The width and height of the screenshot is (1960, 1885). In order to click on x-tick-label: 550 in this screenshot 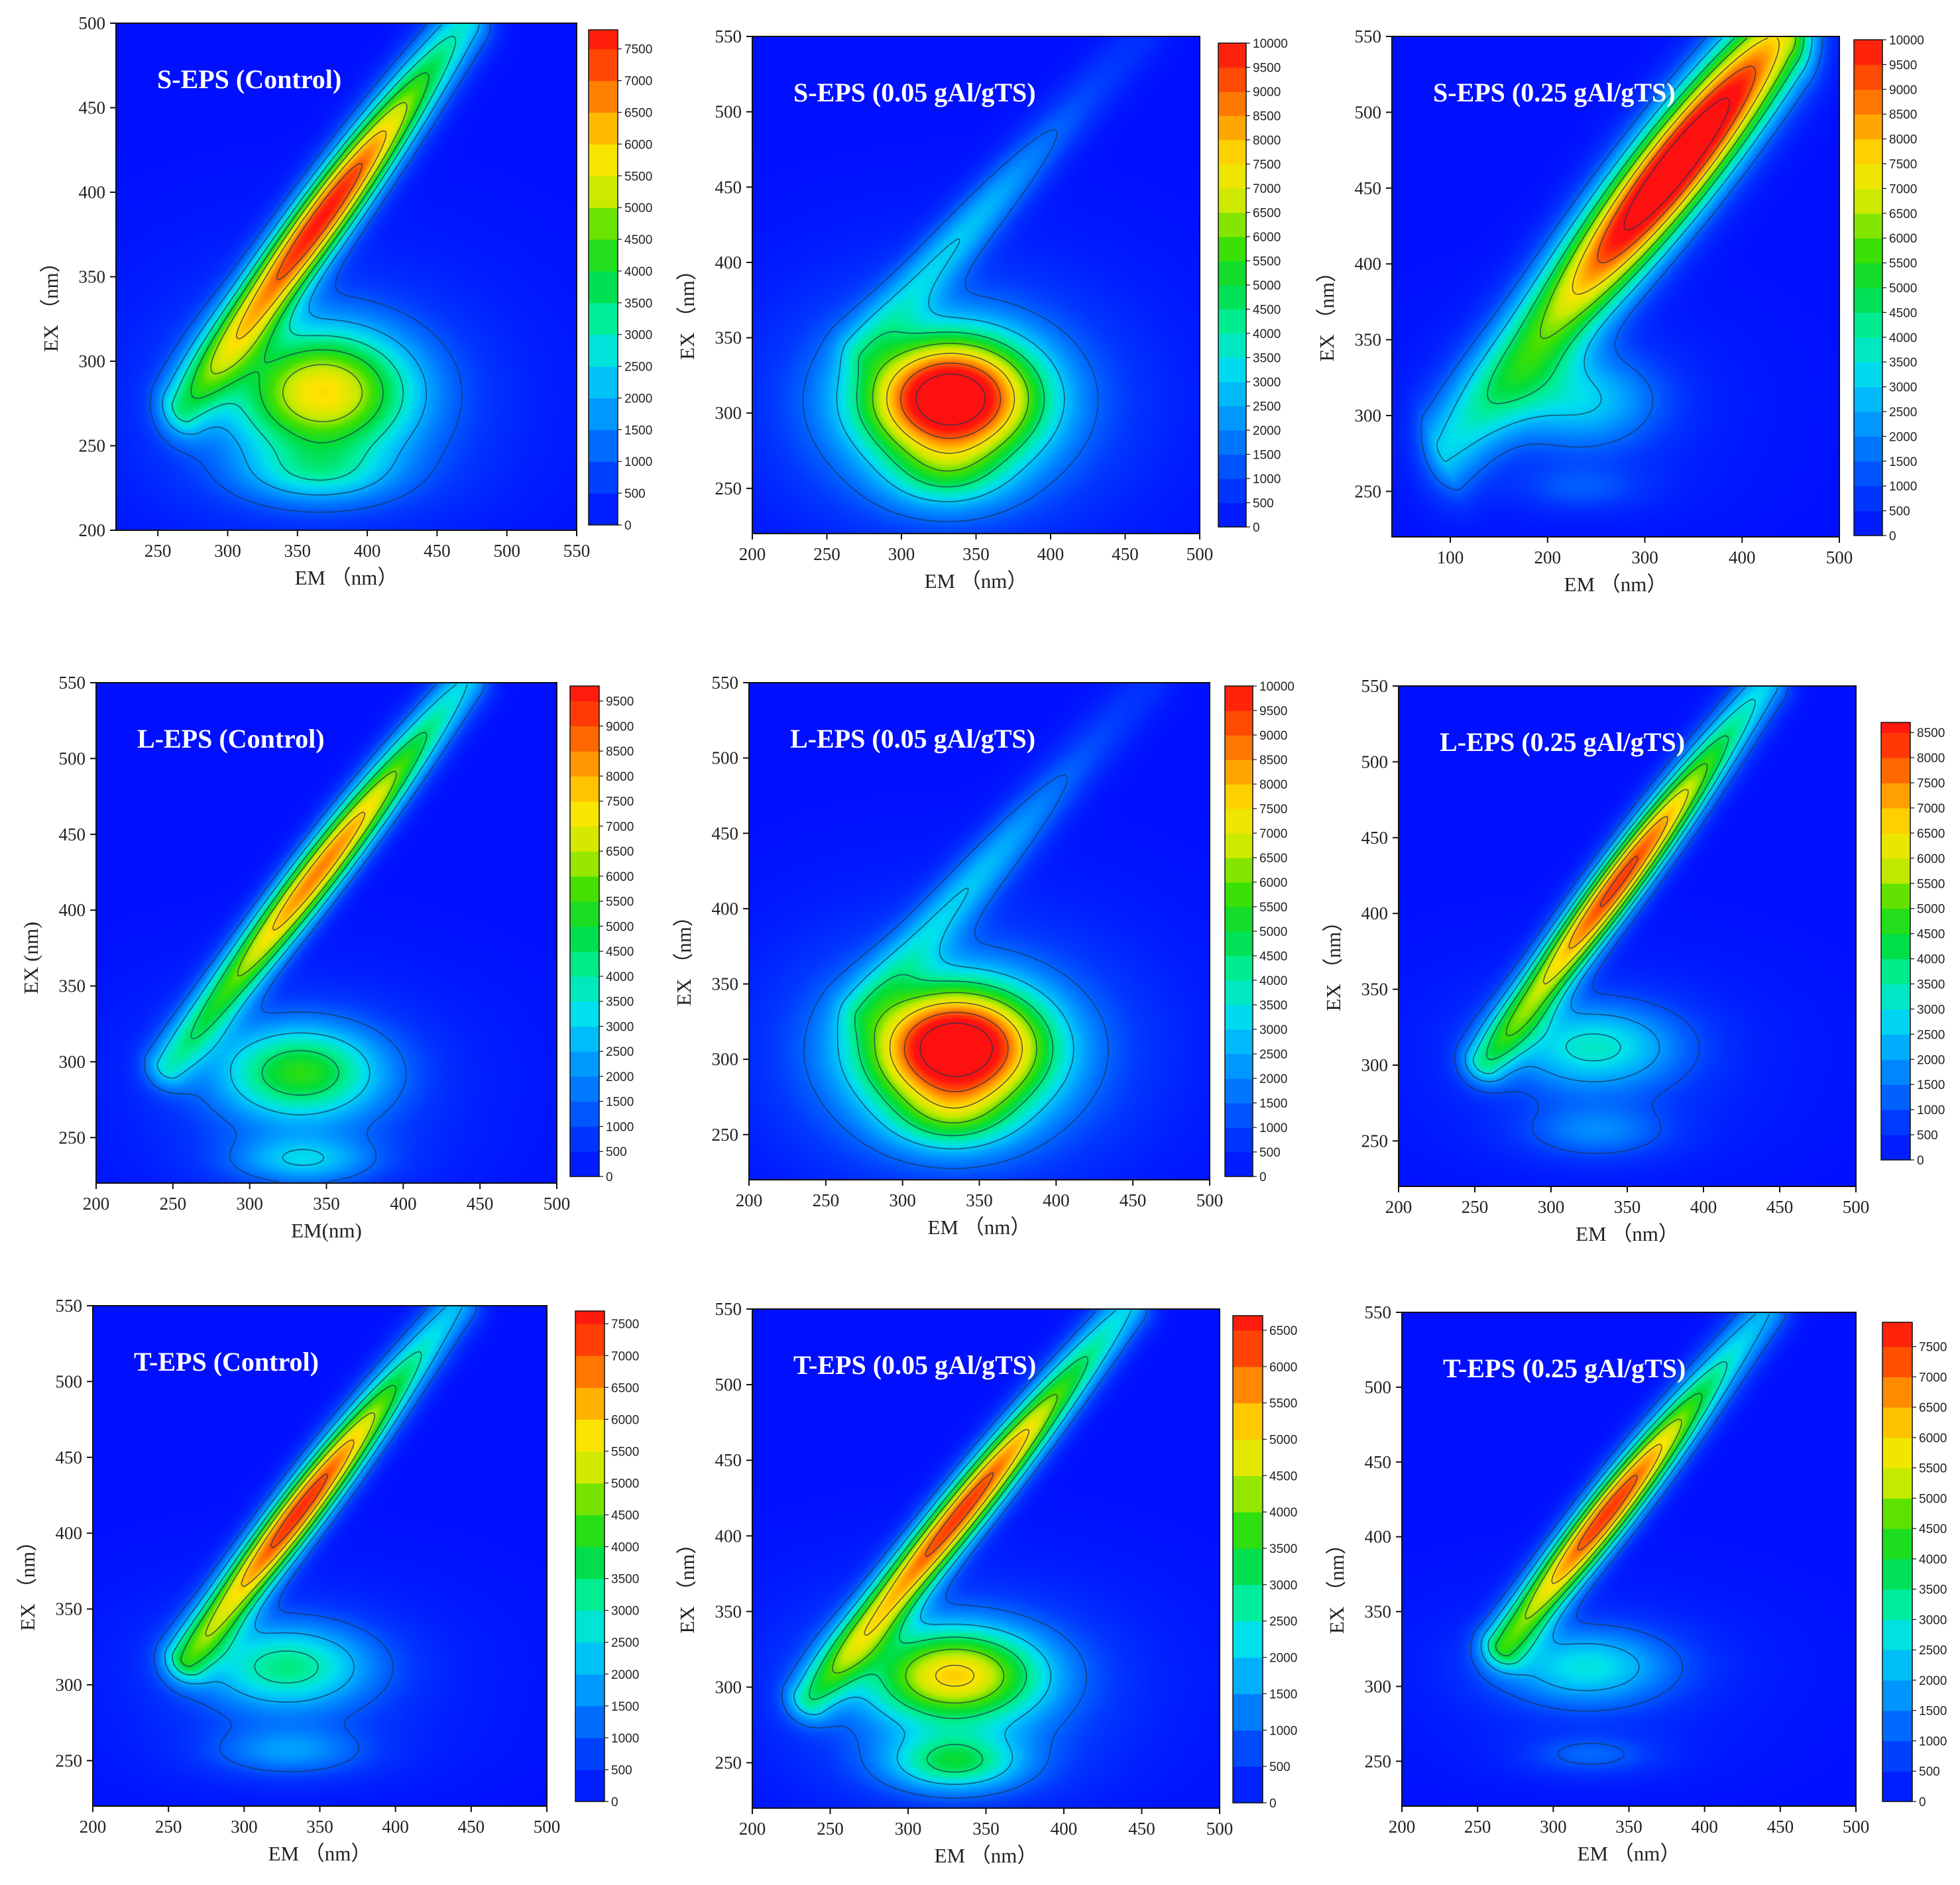, I will do `click(577, 551)`.